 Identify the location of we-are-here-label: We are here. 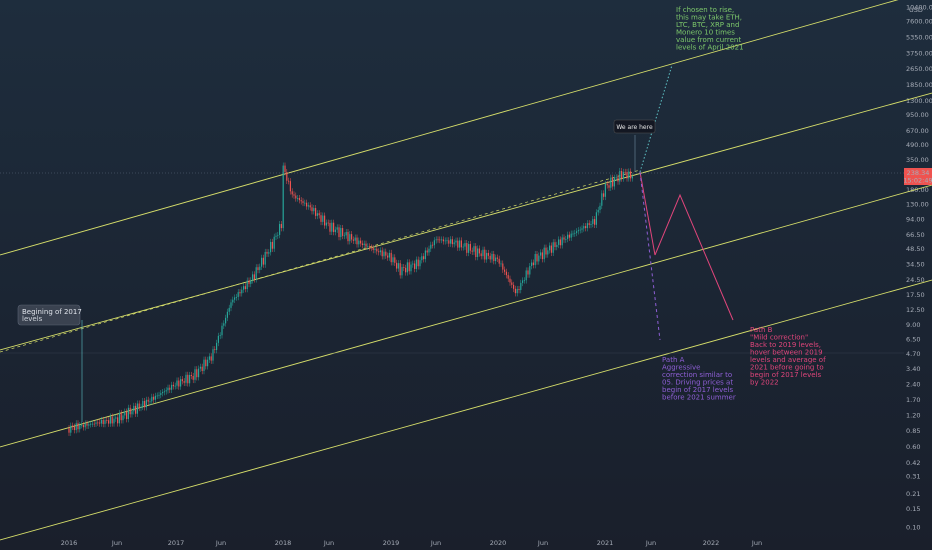
(634, 127).